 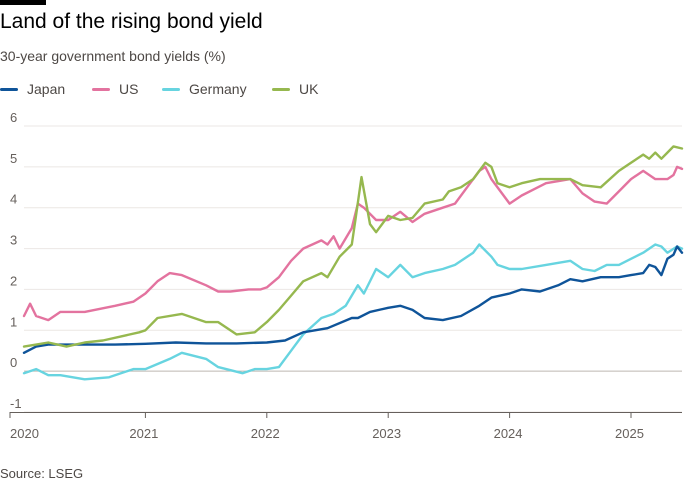 I want to click on legend-label: Germany, so click(x=218, y=89).